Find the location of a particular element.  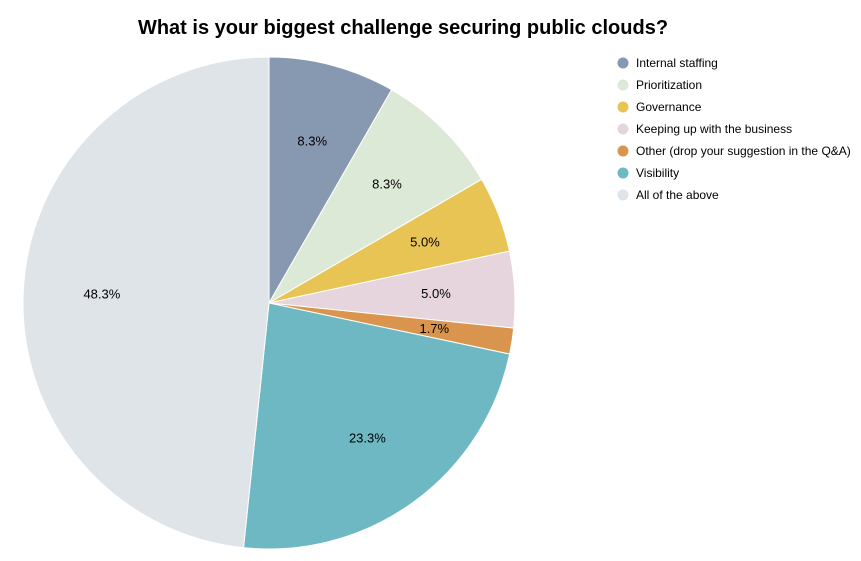

legend-item-prioritization: Prioritization is located at coordinates (659, 85).